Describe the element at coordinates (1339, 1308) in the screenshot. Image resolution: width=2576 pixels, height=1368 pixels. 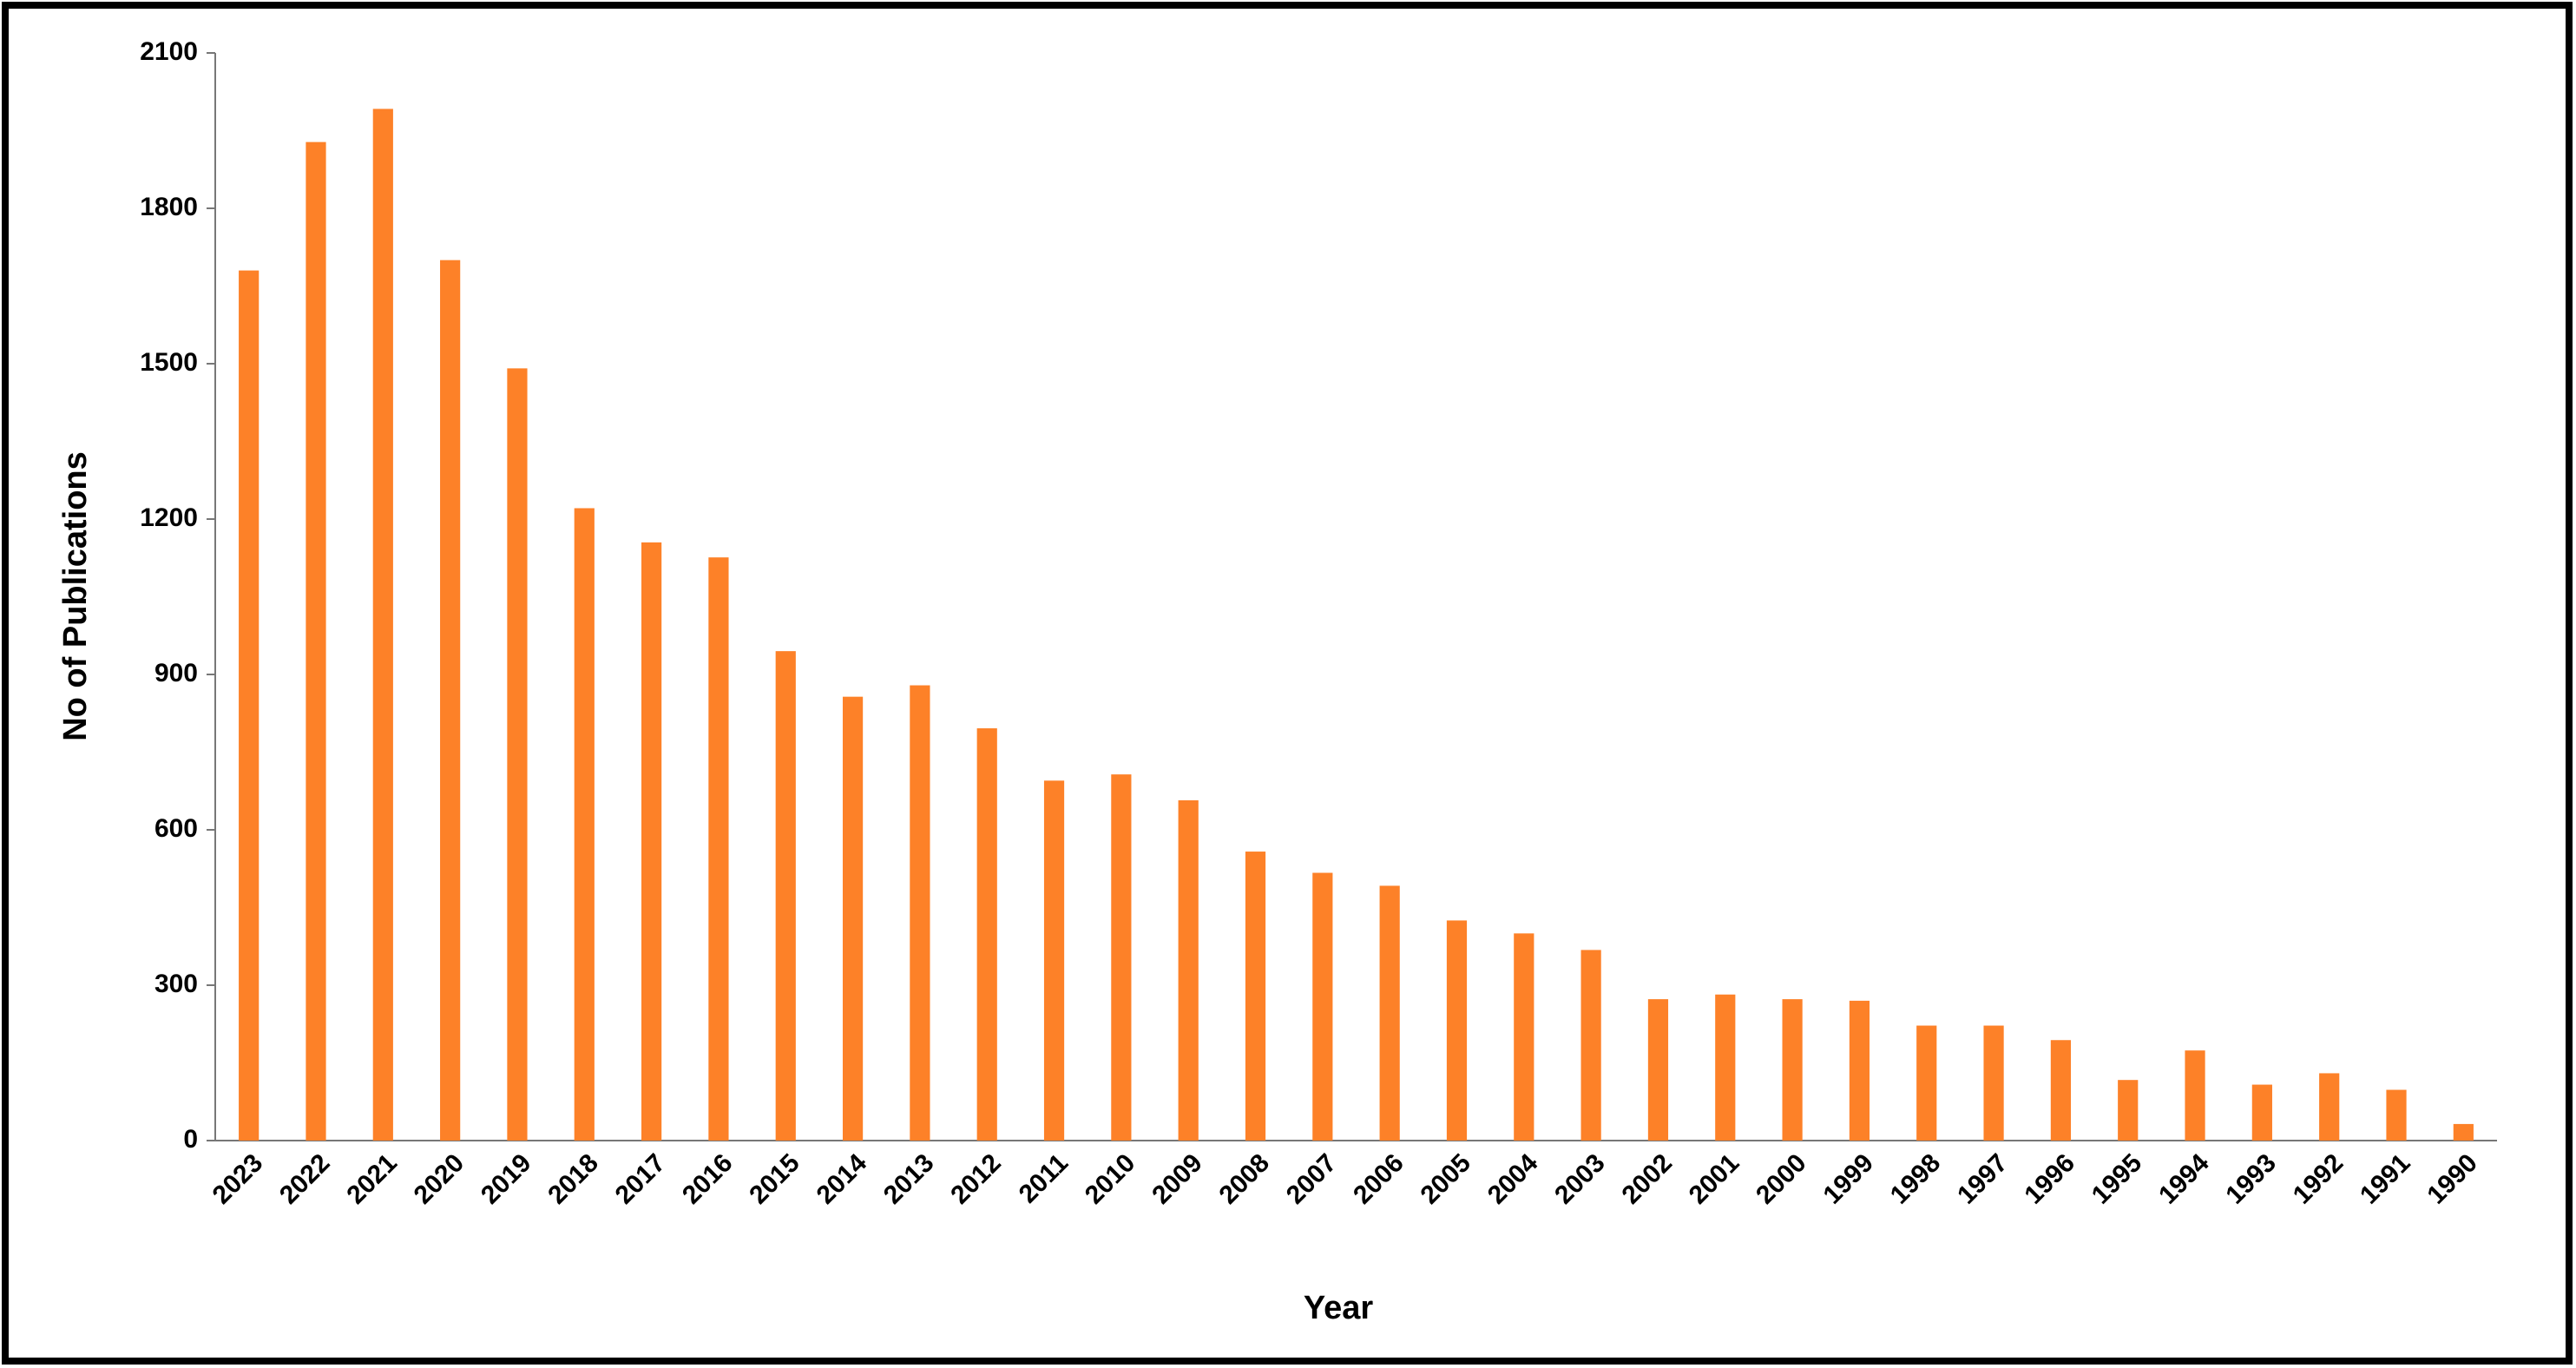
I see `x-axis-title: Year` at that location.